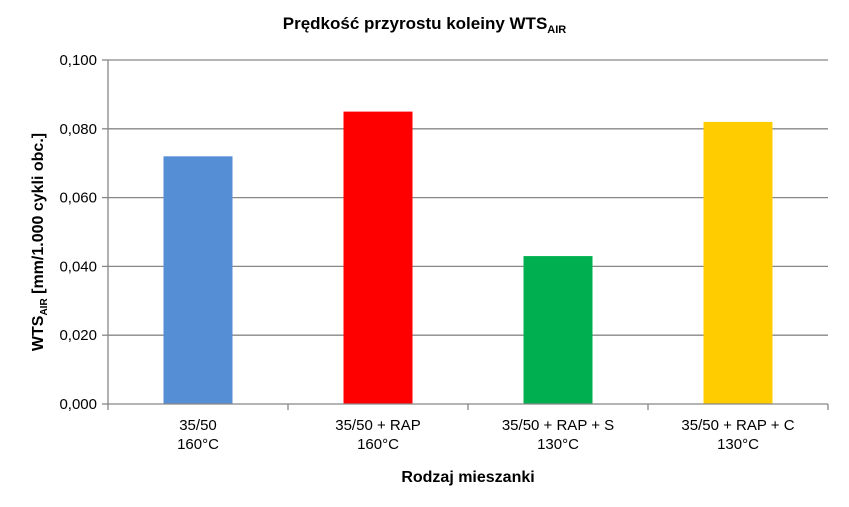 The width and height of the screenshot is (849, 507). What do you see at coordinates (558, 425) in the screenshot?
I see `x-tick-label: 35/50 + RAP + S` at bounding box center [558, 425].